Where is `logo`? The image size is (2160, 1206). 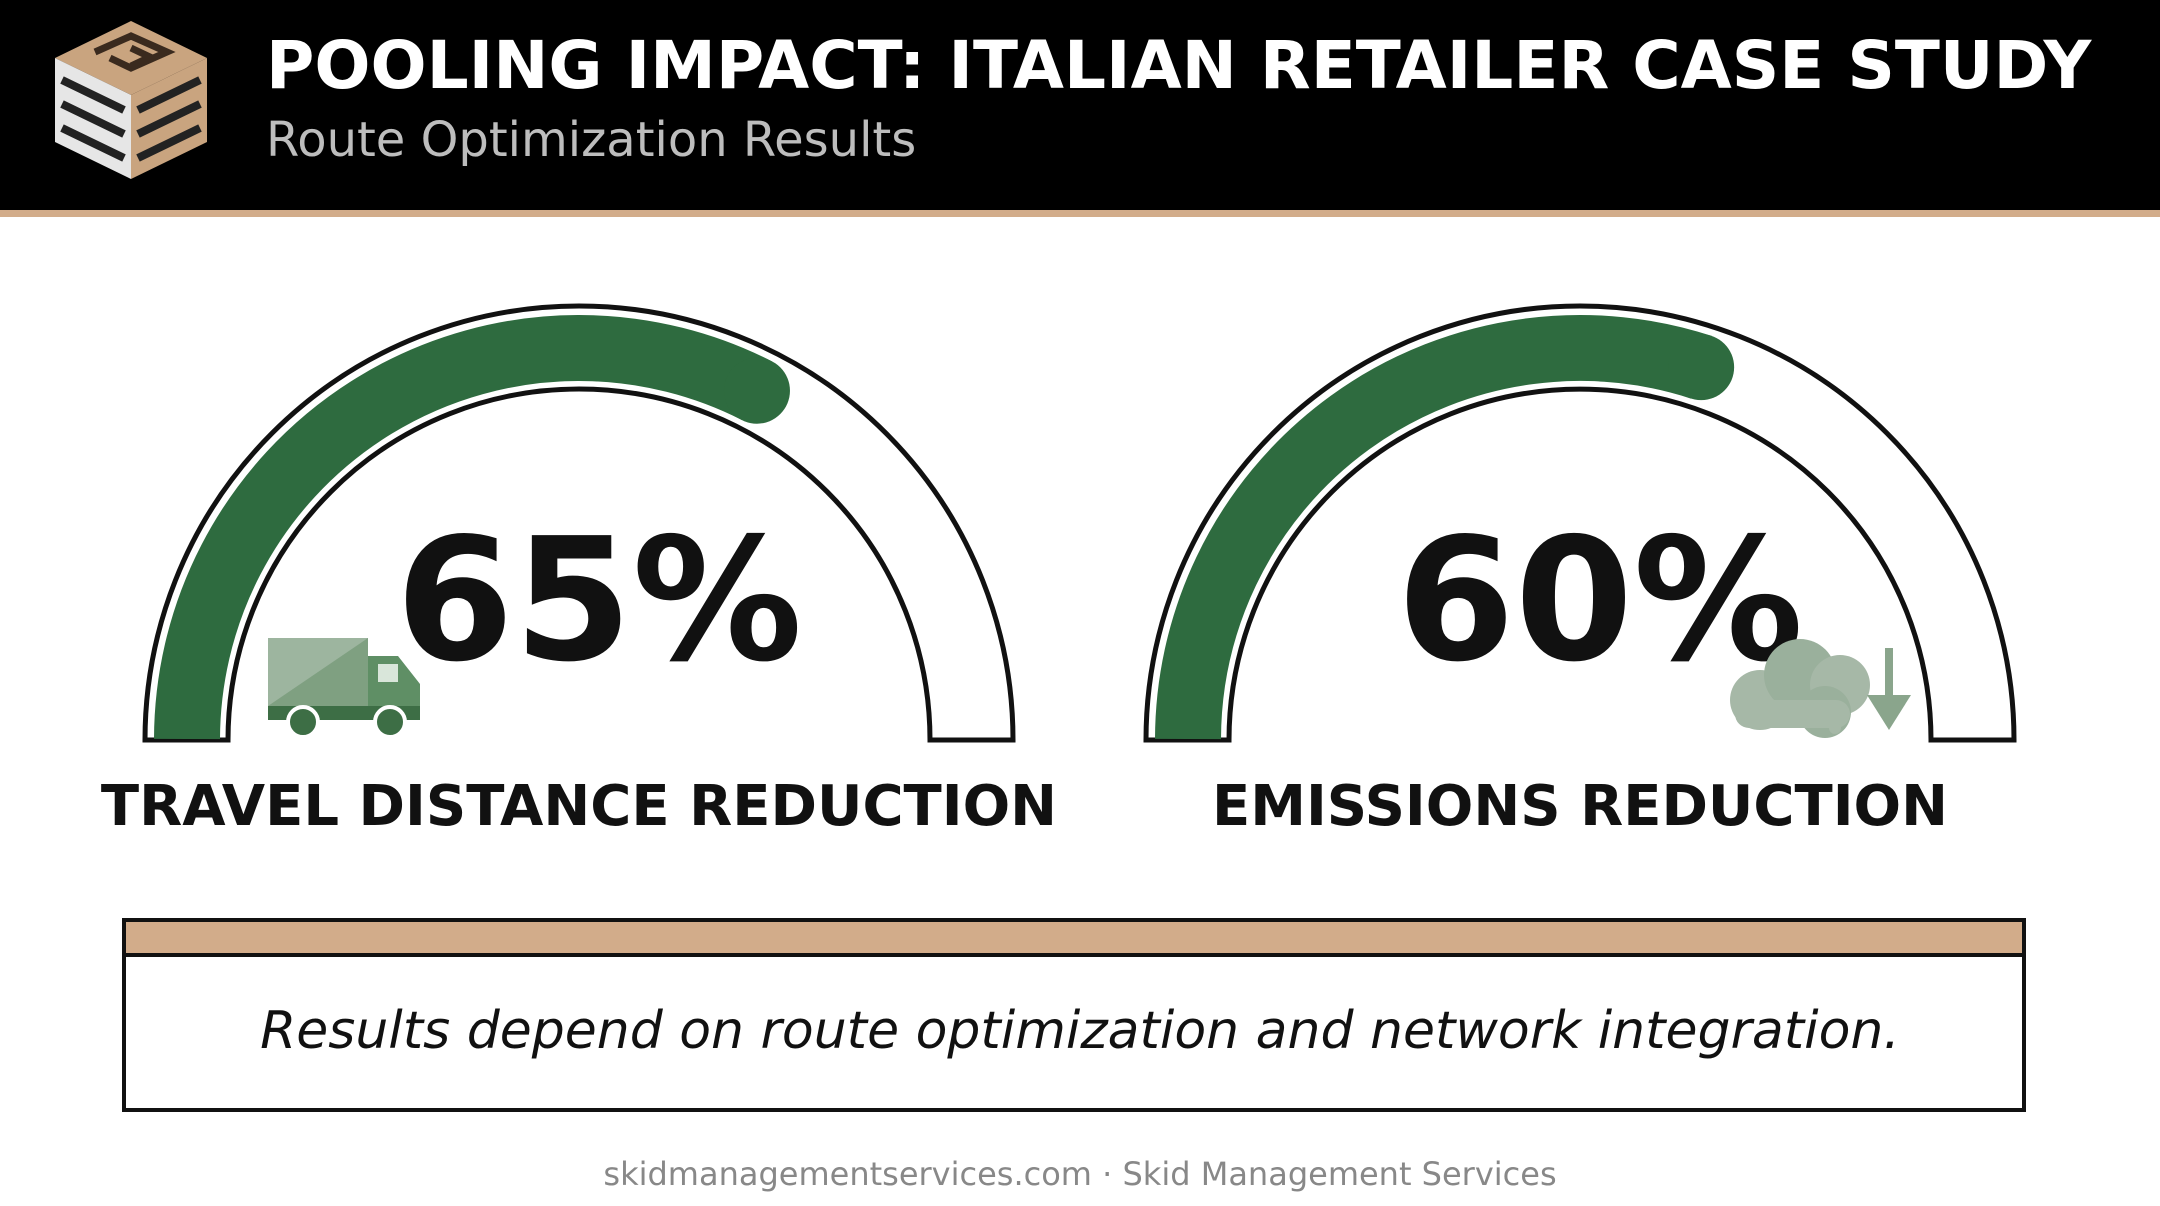 logo is located at coordinates (131, 100).